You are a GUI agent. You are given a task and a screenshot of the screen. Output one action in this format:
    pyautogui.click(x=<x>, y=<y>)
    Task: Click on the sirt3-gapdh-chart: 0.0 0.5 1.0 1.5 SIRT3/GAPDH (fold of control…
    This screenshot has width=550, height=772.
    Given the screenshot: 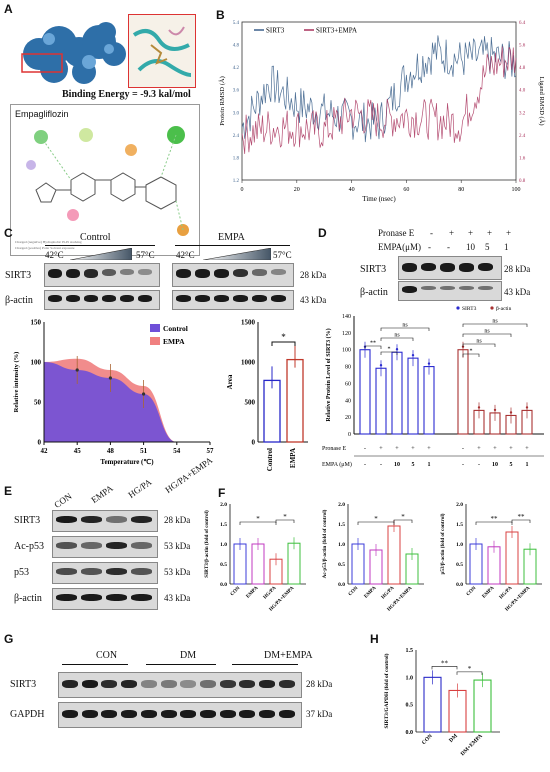 What is the action you would take?
    pyautogui.click(x=460, y=703)
    